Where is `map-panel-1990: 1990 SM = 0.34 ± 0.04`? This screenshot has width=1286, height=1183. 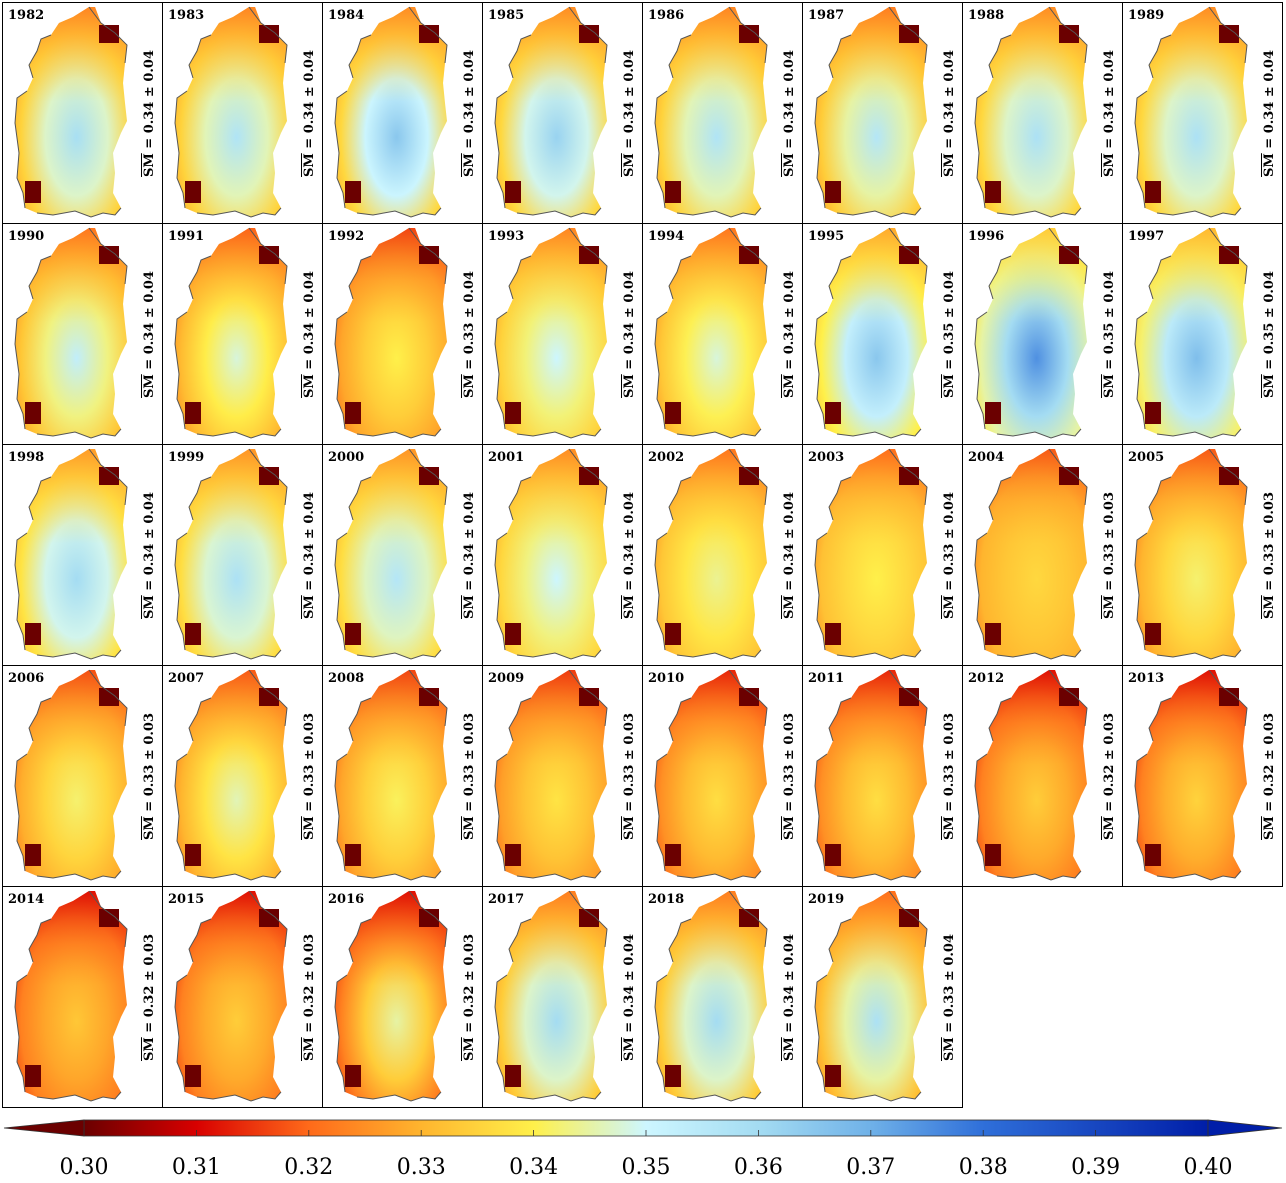 map-panel-1990: 1990 SM = 0.34 ± 0.04 is located at coordinates (82, 334).